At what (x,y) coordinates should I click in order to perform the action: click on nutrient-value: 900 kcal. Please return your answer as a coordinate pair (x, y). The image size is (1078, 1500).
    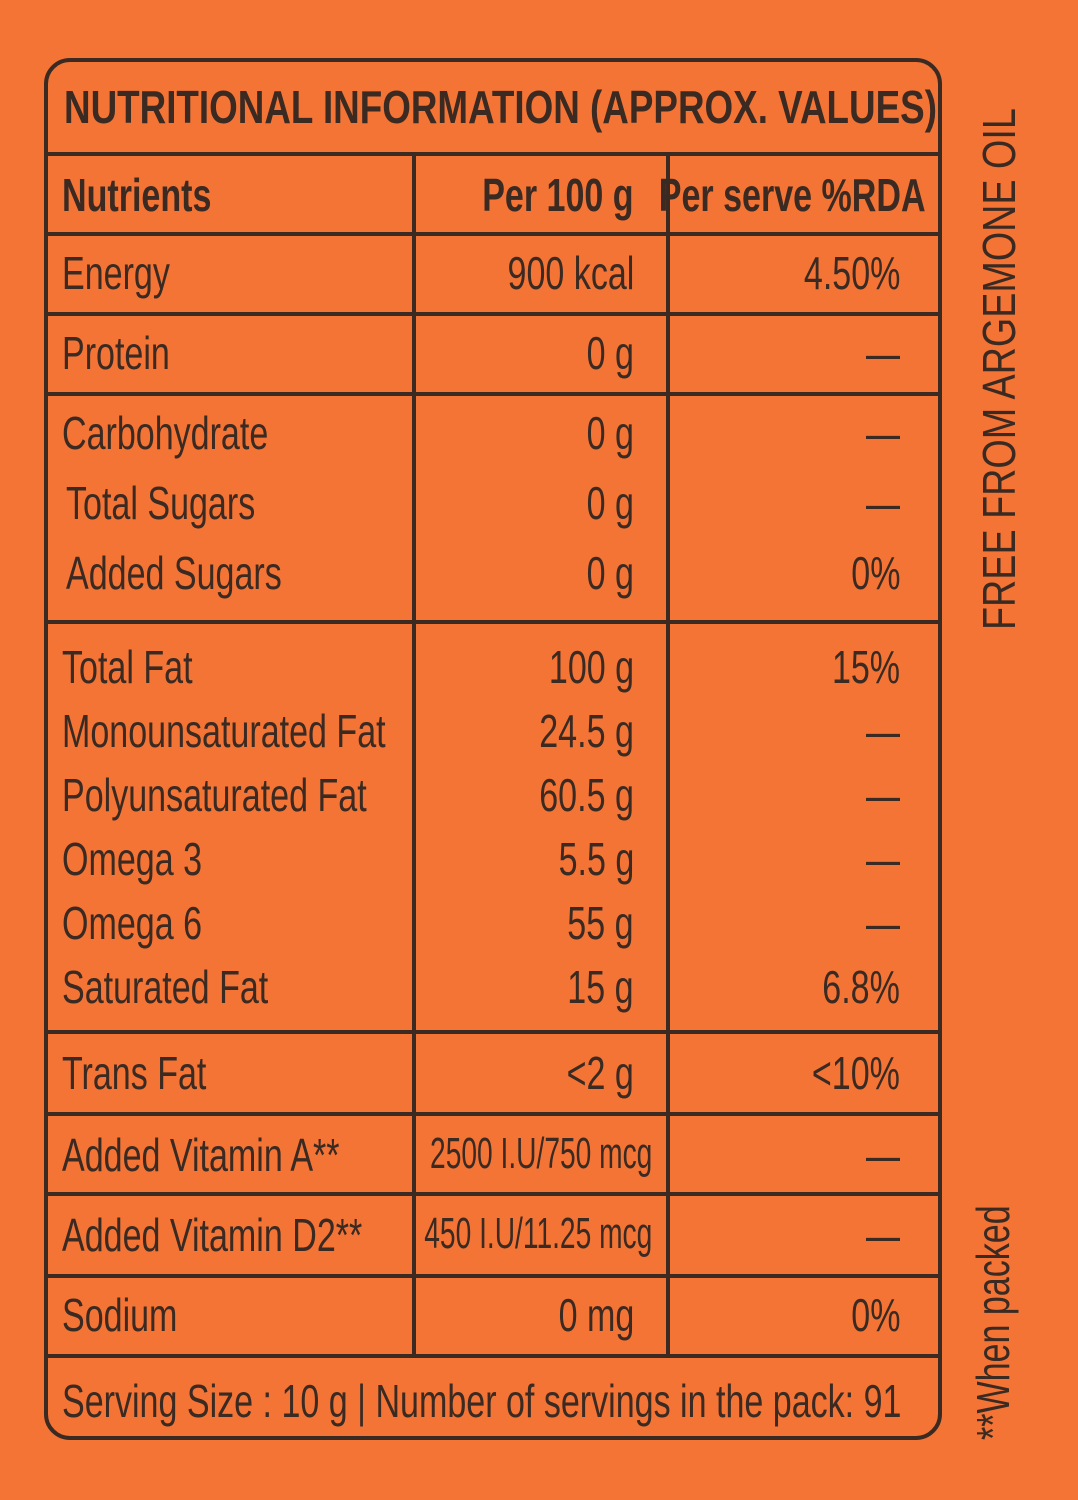
    Looking at the image, I should click on (570, 273).